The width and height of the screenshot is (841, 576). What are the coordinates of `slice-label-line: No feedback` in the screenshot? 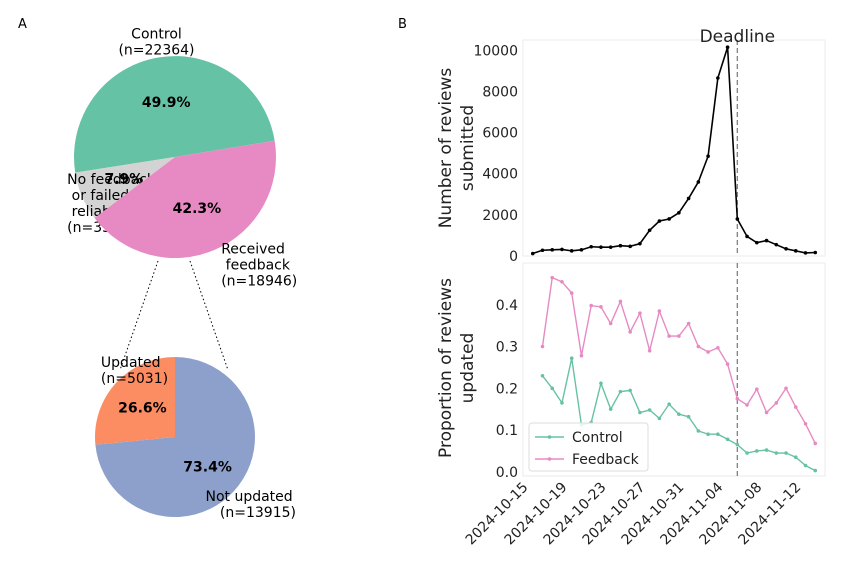 It's located at (111, 180).